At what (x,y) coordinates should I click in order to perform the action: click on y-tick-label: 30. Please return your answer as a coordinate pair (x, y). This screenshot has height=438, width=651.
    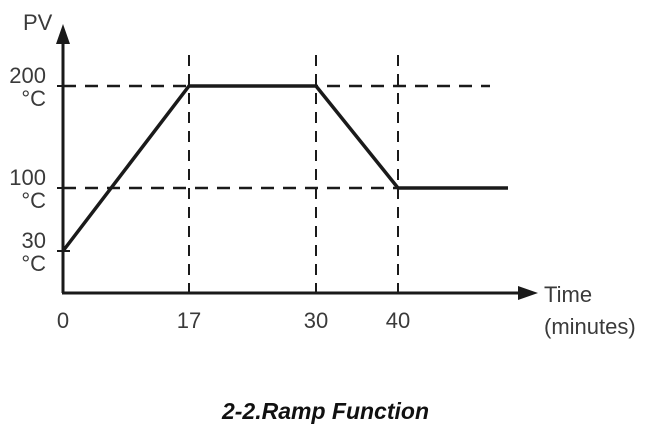
    Looking at the image, I should click on (34, 240).